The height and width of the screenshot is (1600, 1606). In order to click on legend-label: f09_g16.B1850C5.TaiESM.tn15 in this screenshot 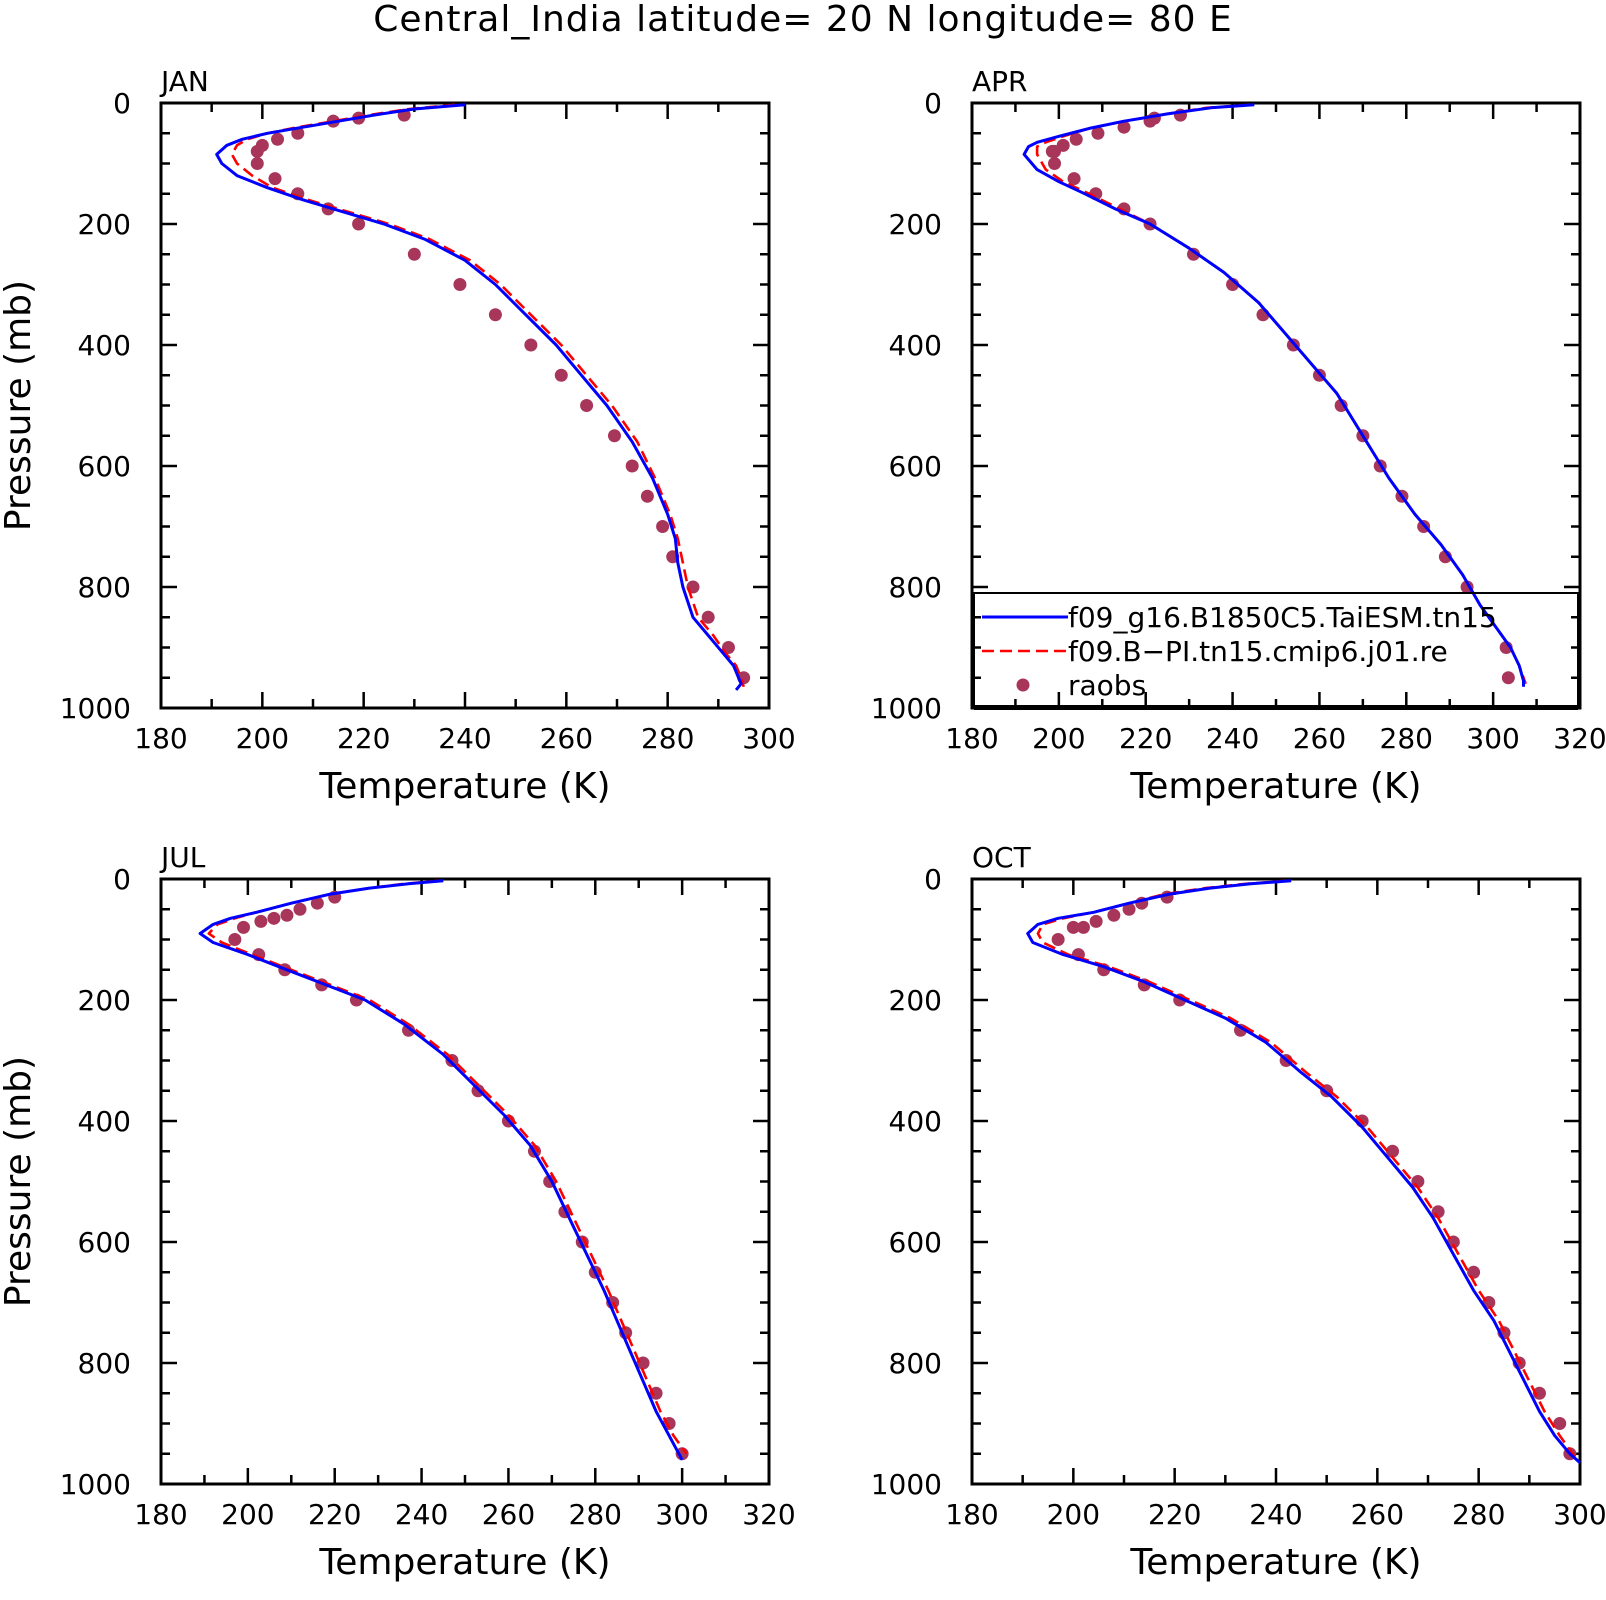, I will do `click(1282, 617)`.